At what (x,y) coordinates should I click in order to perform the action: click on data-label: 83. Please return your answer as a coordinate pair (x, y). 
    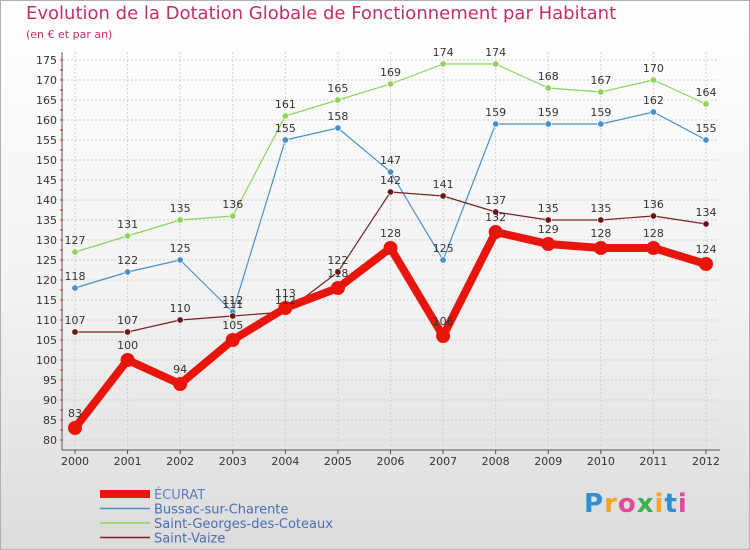
    Looking at the image, I should click on (75, 413).